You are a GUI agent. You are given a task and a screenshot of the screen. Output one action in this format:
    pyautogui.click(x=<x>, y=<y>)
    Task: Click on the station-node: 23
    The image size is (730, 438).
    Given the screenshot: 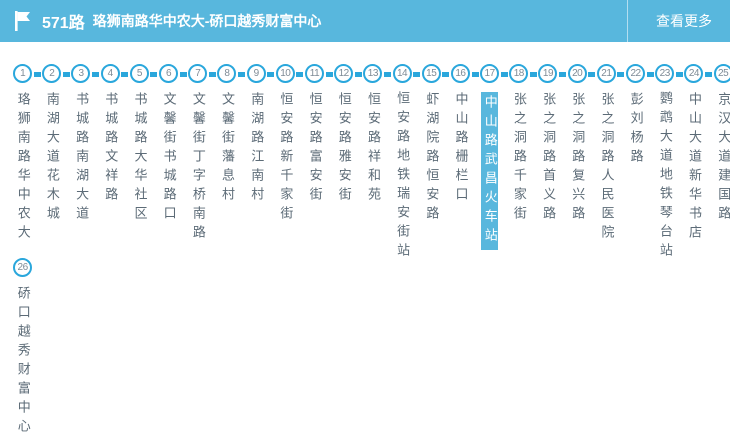 What is the action you would take?
    pyautogui.click(x=664, y=73)
    